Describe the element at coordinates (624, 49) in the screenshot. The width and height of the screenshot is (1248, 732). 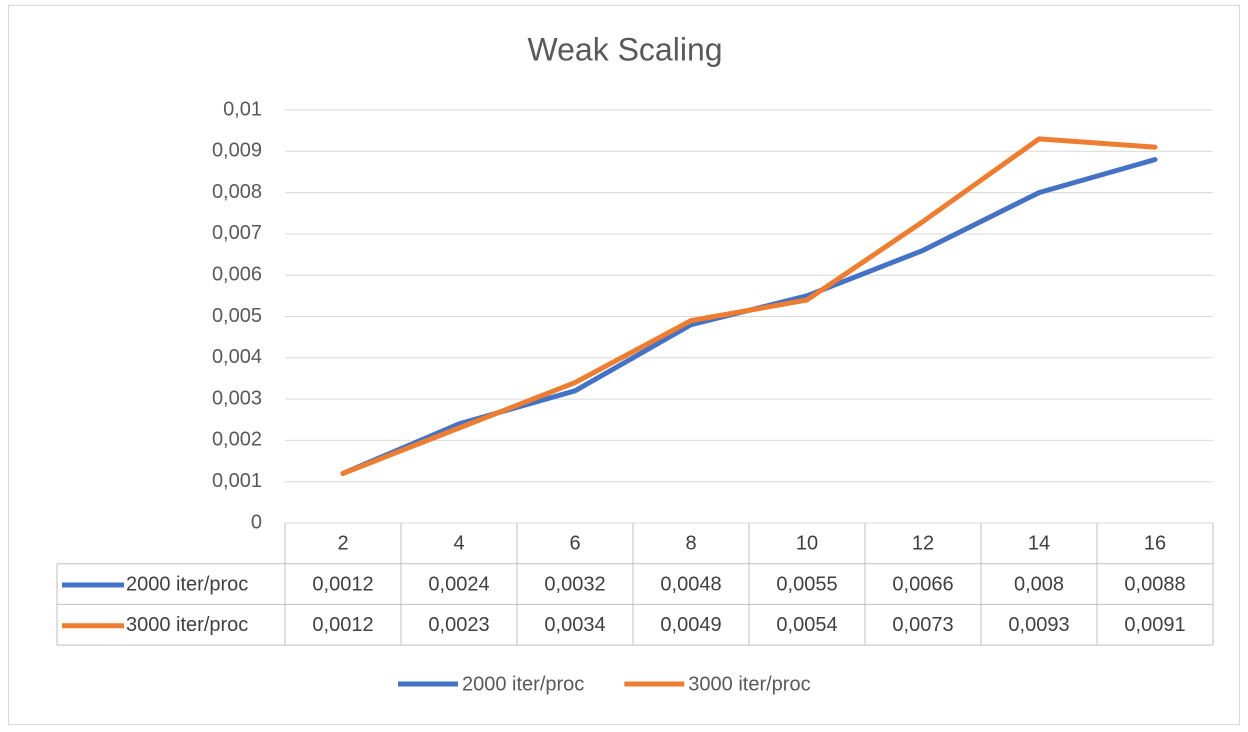
I see `chart-title: Weak Scaling` at that location.